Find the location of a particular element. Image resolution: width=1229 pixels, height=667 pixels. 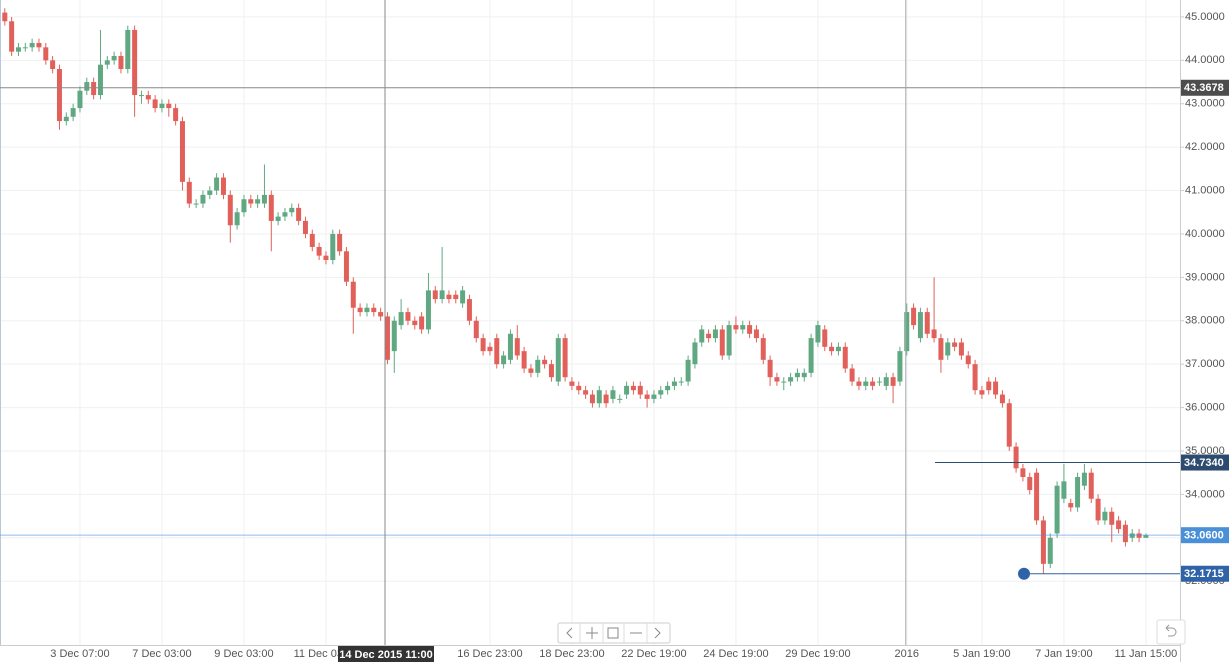

crosshair-price-label-box is located at coordinates (1205, 87).